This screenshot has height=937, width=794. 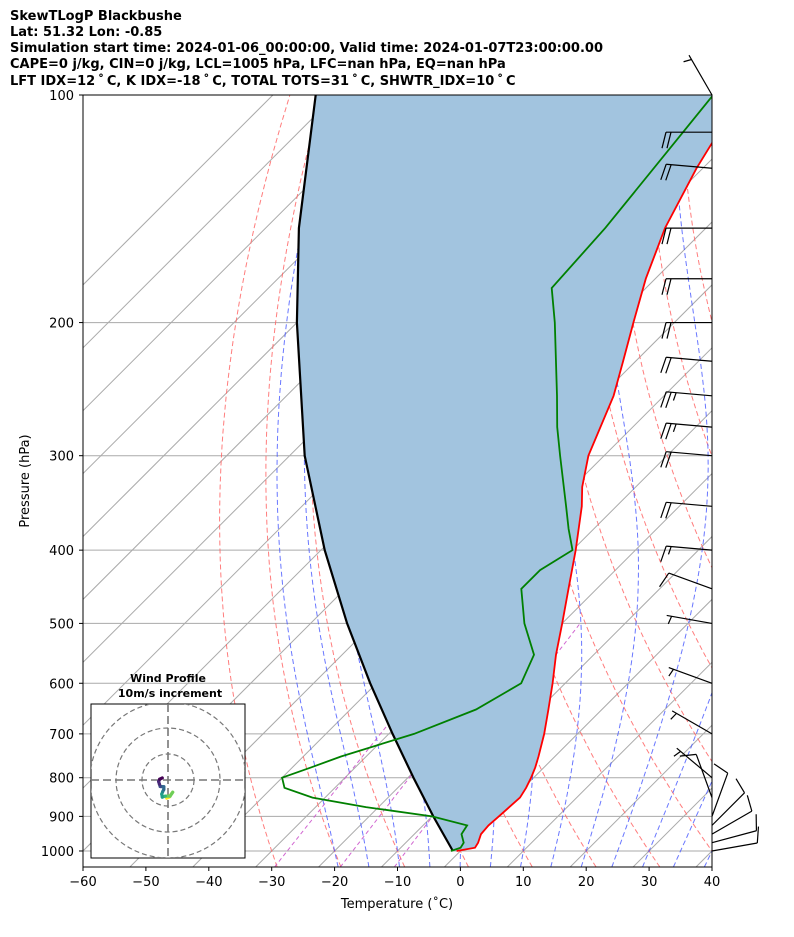 What do you see at coordinates (61, 457) in the screenshot?
I see `y-tick-label: 300` at bounding box center [61, 457].